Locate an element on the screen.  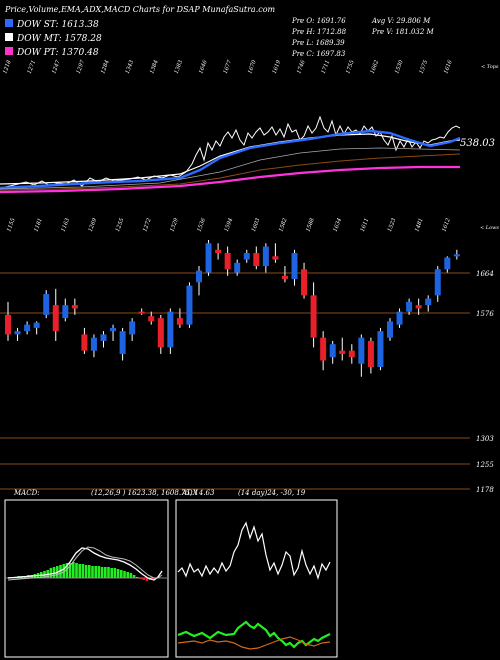
top-tick-label: 1662 is located at coordinates (375, 67).